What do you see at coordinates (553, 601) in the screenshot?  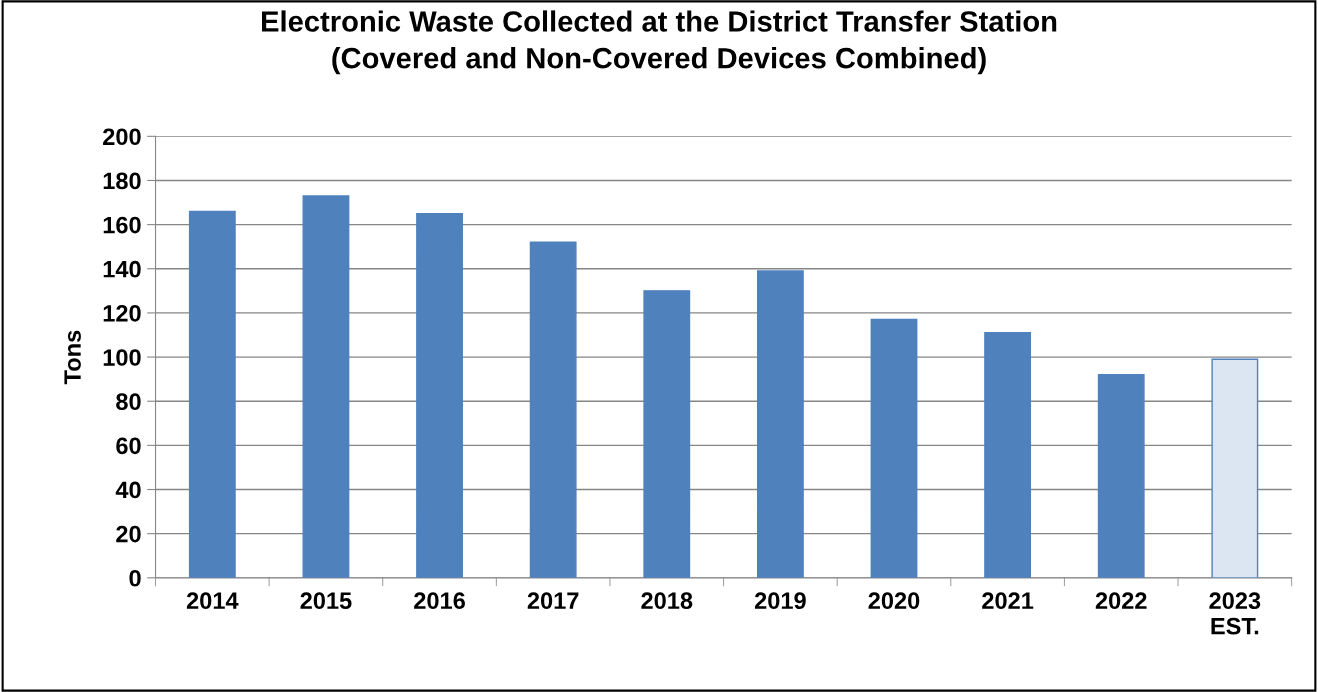 I see `x-tick-label: 2017` at bounding box center [553, 601].